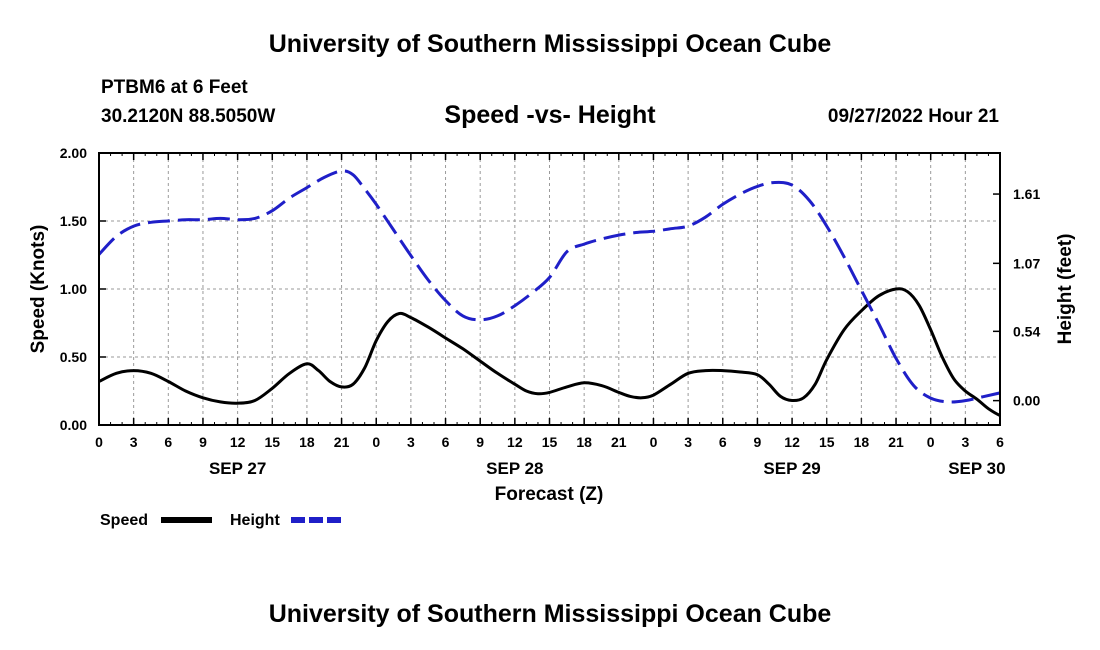  Describe the element at coordinates (549, 494) in the screenshot. I see `x-axis-title: Forecast (Z)` at that location.